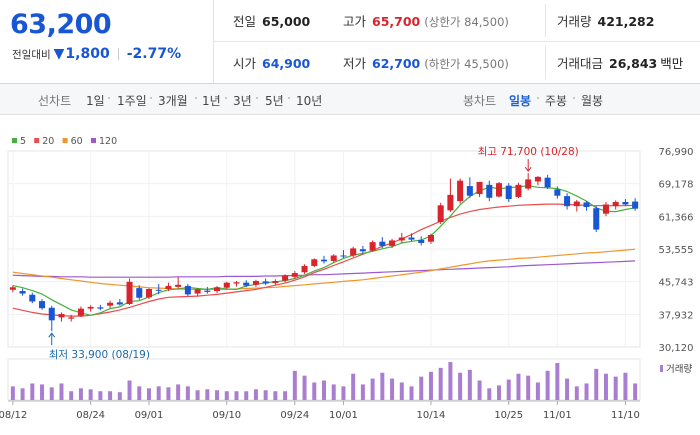 The height and width of the screenshot is (435, 700). I want to click on y-tick-label: 53,555, so click(676, 250).